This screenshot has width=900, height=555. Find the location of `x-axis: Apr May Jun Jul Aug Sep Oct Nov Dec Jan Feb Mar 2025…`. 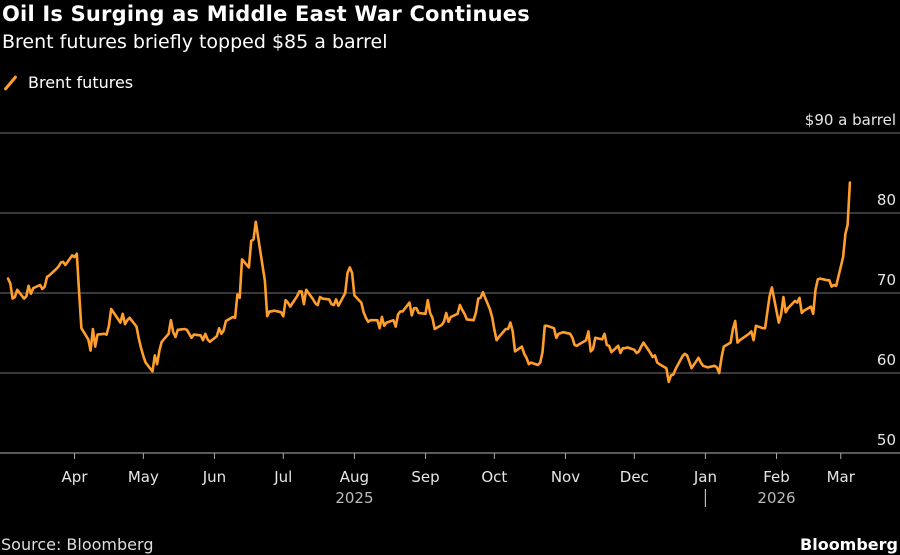

x-axis: Apr May Jun Jul Aug Sep Oct Nov Dec Jan Feb Mar 2025… is located at coordinates (459, 480).